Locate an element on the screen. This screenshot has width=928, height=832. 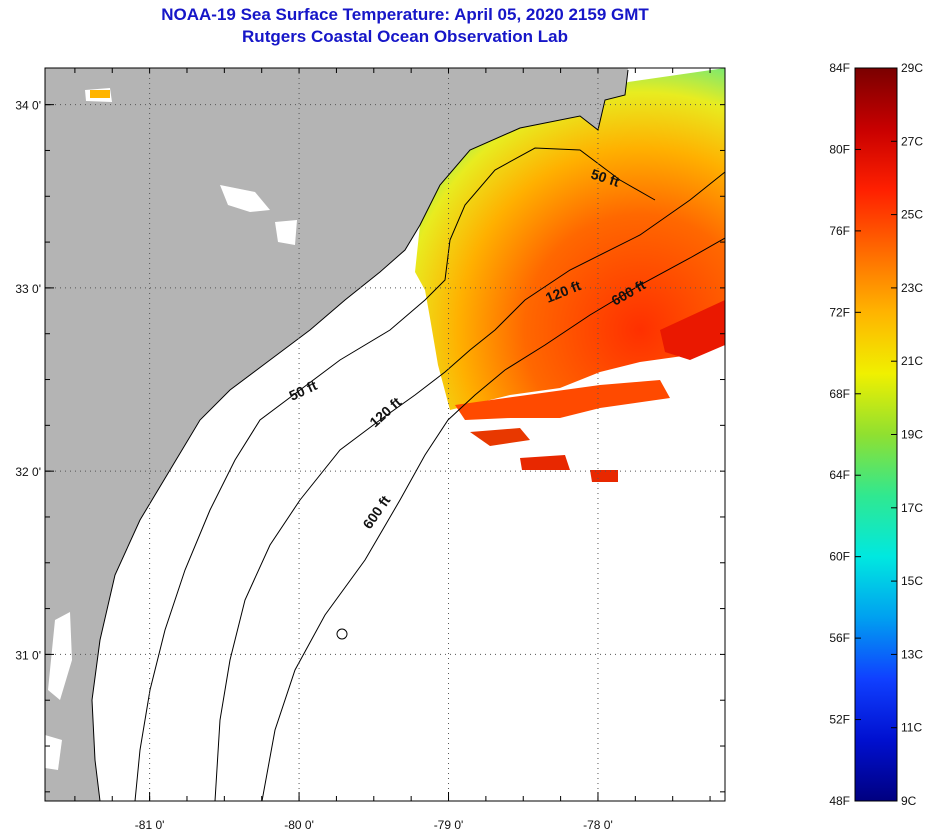
fahrenheit-label: 60F is located at coordinates (839, 557).